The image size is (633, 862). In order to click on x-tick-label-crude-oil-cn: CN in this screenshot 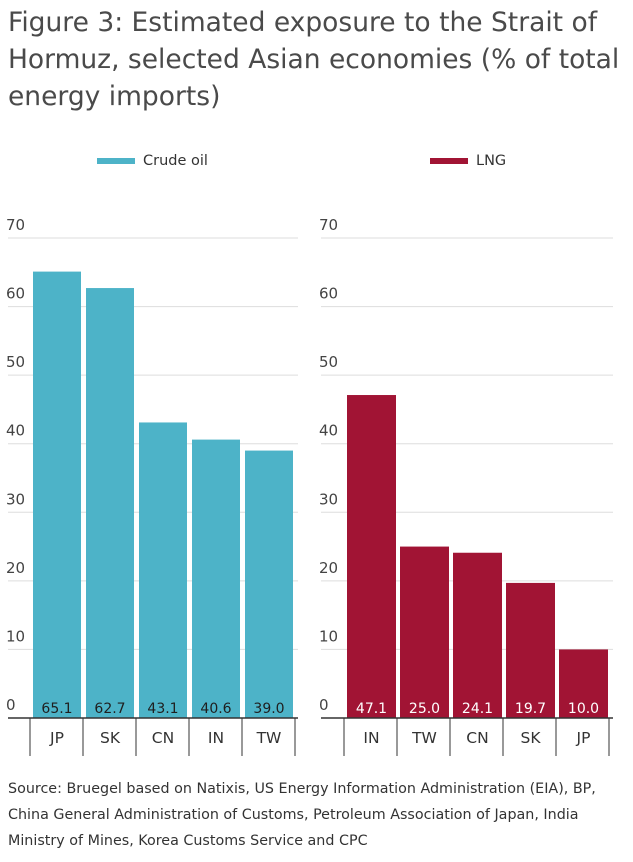, I will do `click(163, 738)`.